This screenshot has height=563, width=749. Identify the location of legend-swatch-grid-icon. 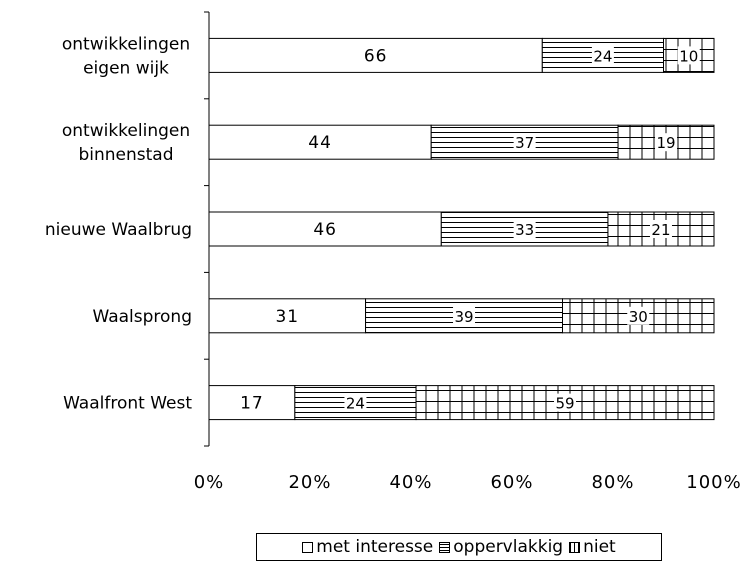
(575, 547).